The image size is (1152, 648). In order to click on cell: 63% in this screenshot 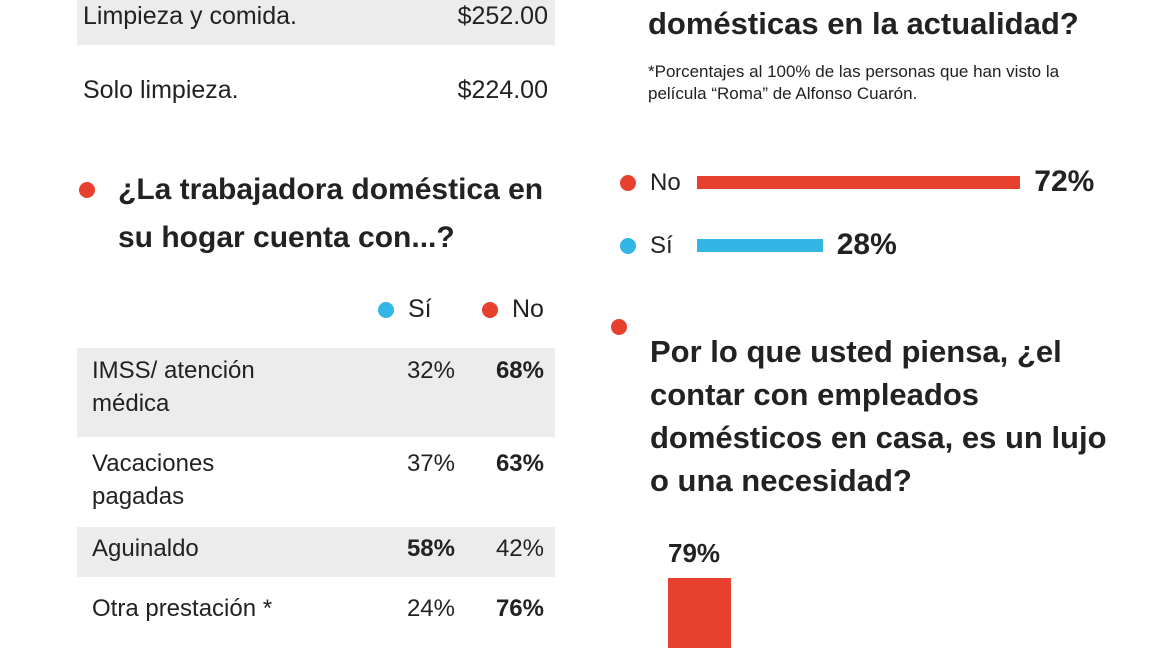, I will do `click(519, 463)`.